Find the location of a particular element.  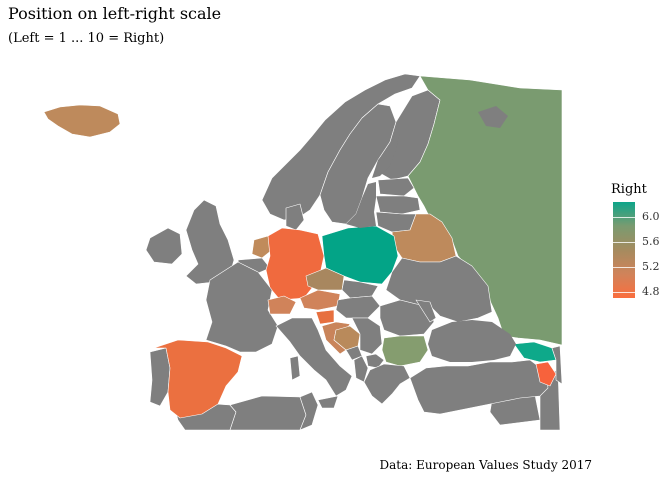

region-italy is located at coordinates (314, 357).